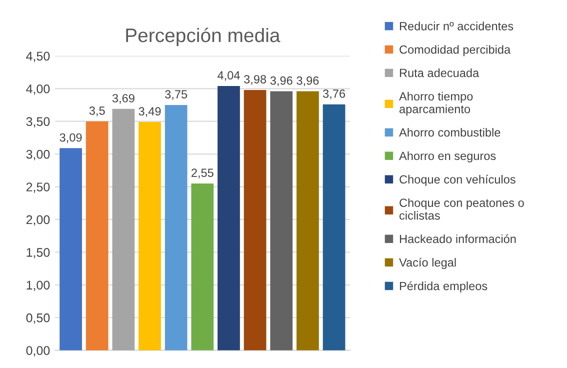  Describe the element at coordinates (123, 99) in the screenshot. I see `data-label: 3,69` at that location.